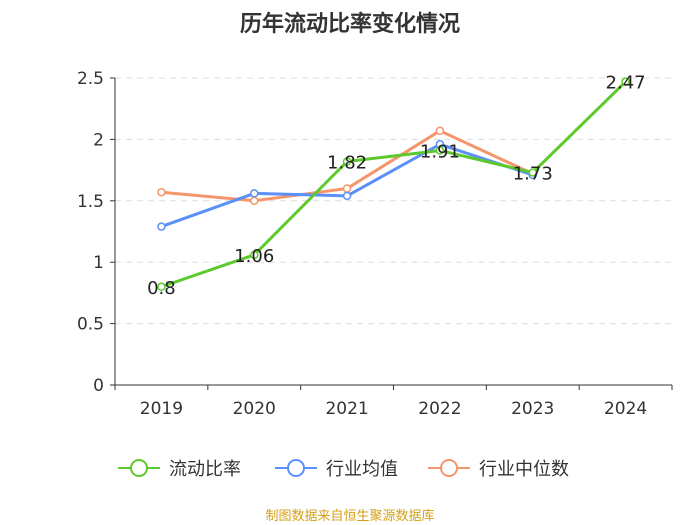 The width and height of the screenshot is (700, 525). I want to click on legend-label: 流动比率, so click(205, 469).